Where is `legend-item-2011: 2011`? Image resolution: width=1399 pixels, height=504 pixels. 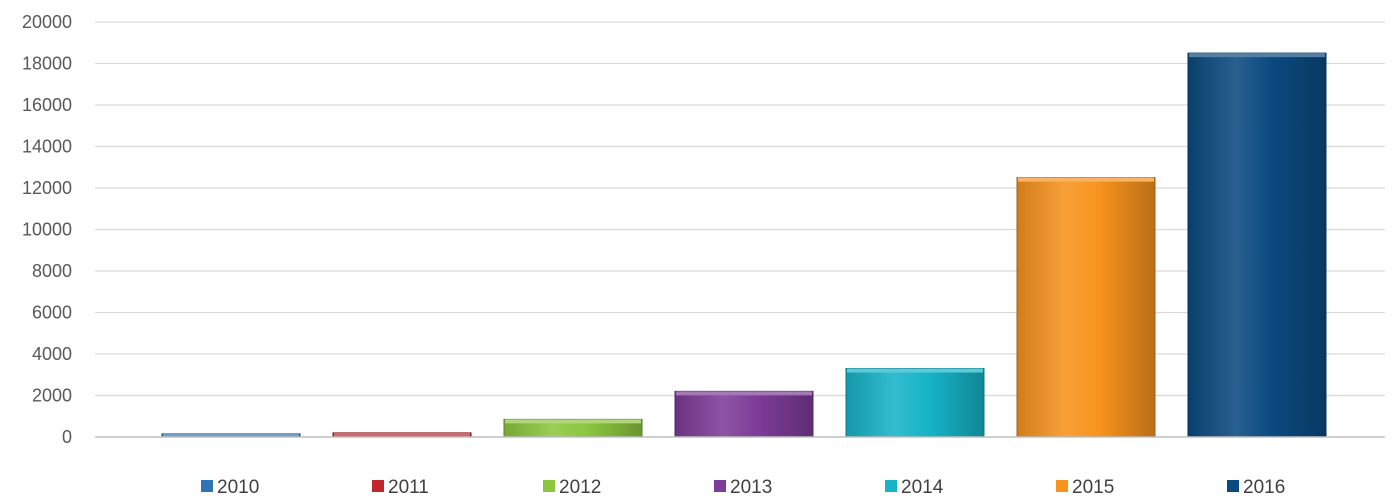 legend-item-2011: 2011 is located at coordinates (400, 487).